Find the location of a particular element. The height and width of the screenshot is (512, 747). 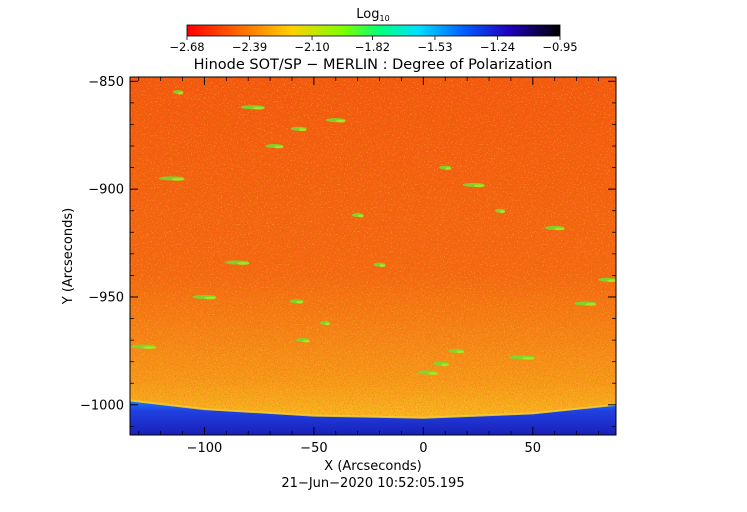

colorbar-tick-label: −0.95 is located at coordinates (559, 47).